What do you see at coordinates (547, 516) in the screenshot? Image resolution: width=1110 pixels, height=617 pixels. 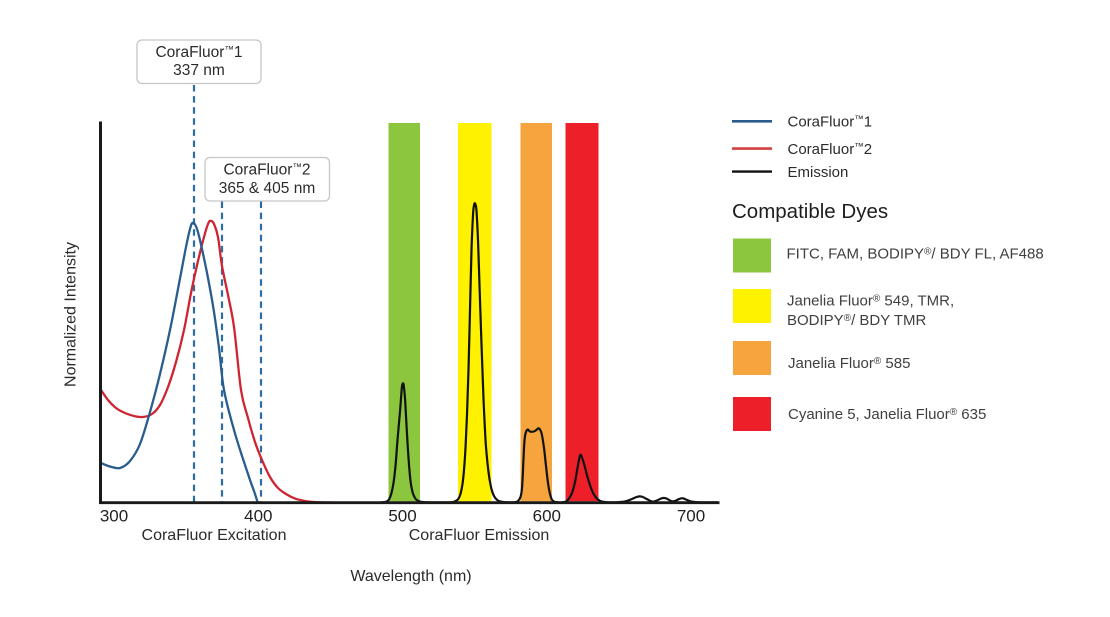 I see `svg-text: 600` at bounding box center [547, 516].